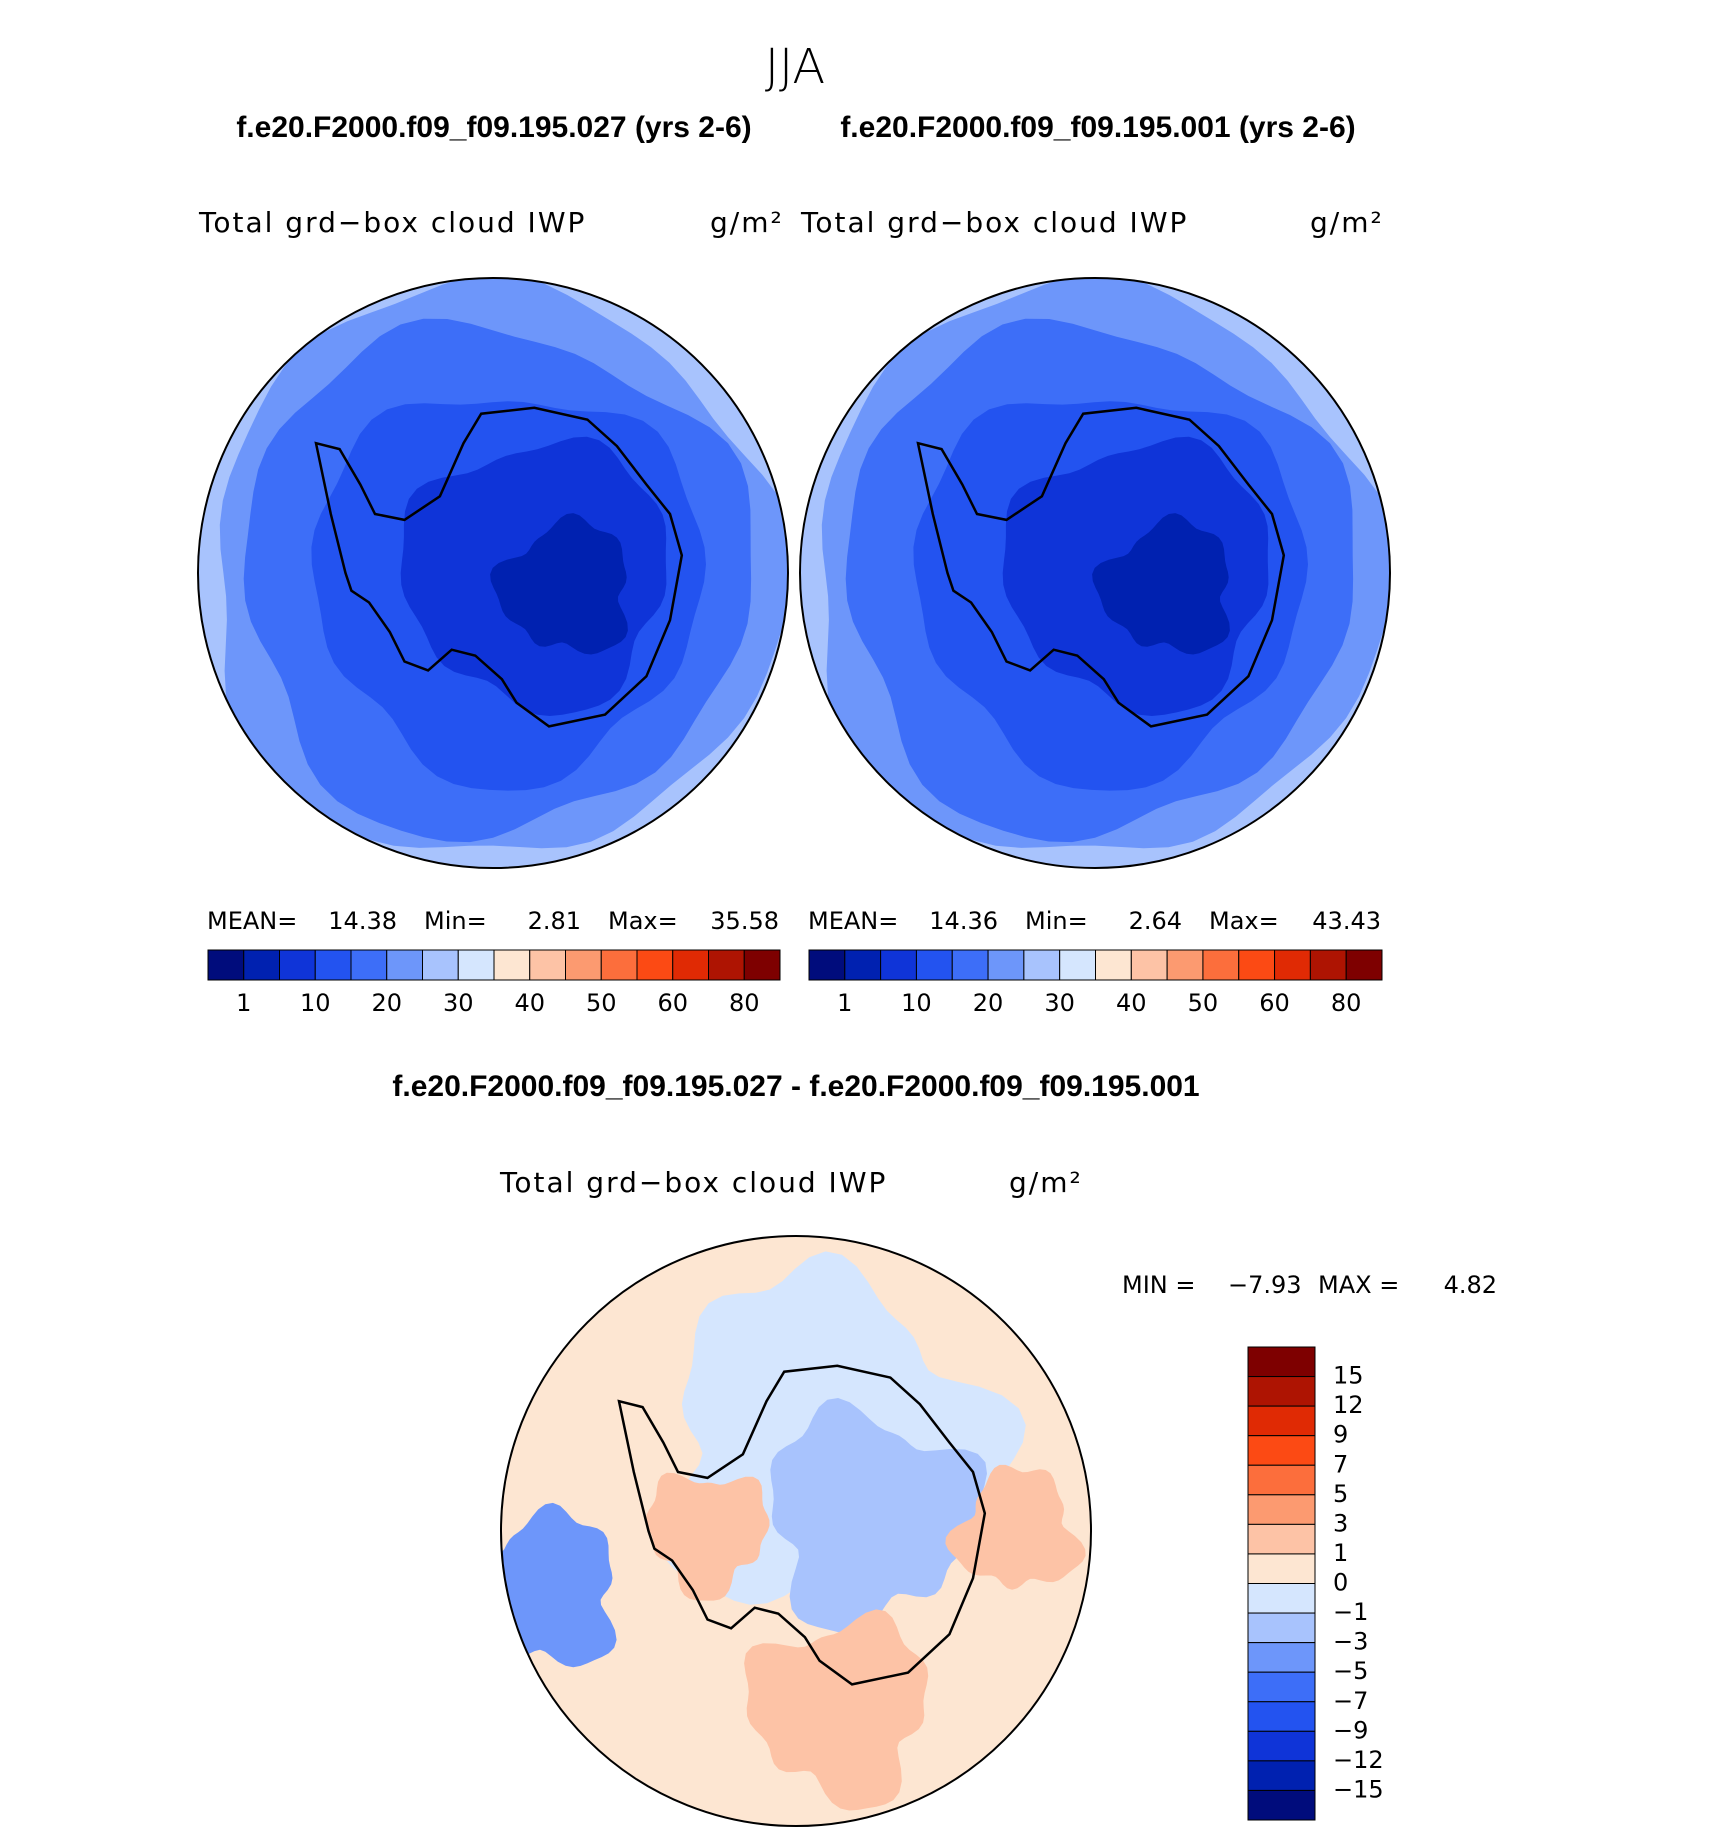 This screenshot has height=1840, width=1710. Describe the element at coordinates (1350, 1671) in the screenshot. I see `colorbar-label: −5` at that location.